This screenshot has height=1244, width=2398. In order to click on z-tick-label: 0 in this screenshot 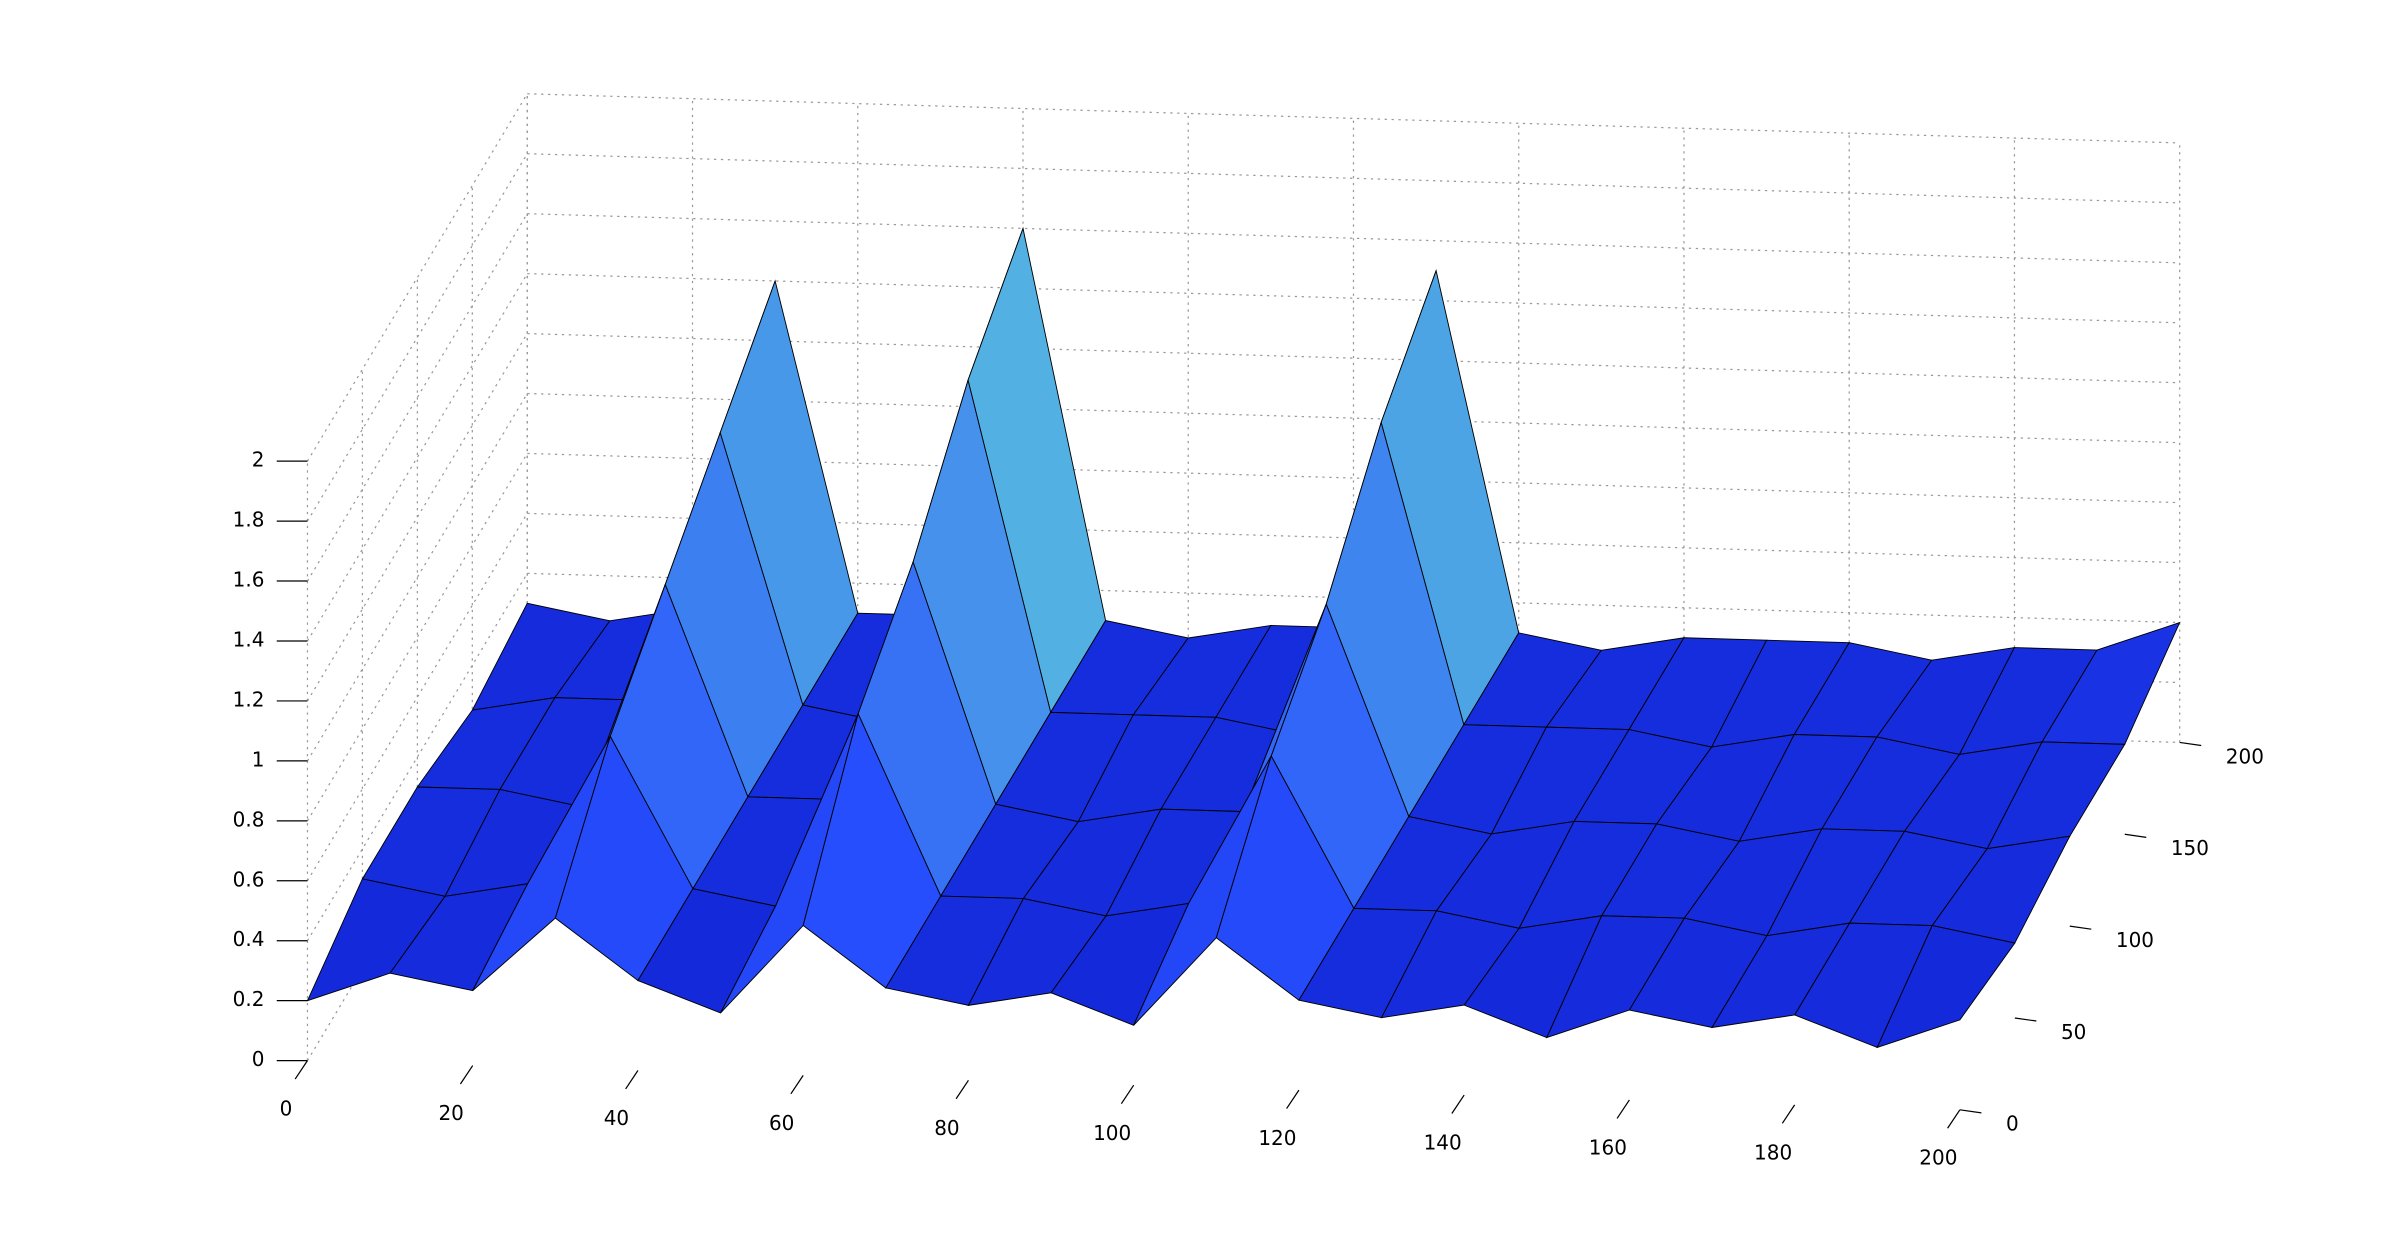, I will do `click(258, 1059)`.